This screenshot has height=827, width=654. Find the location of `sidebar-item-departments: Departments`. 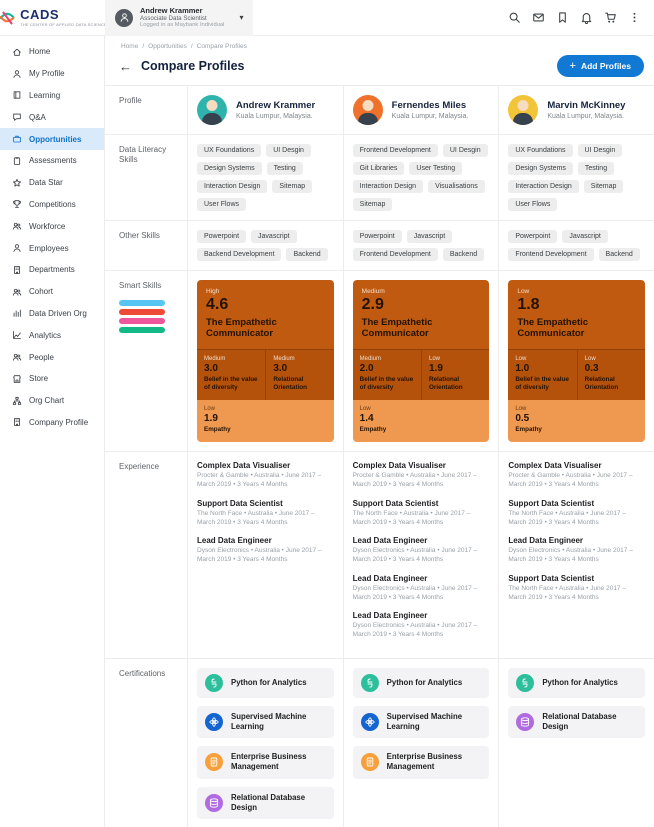

sidebar-item-departments: Departments is located at coordinates (52, 270).